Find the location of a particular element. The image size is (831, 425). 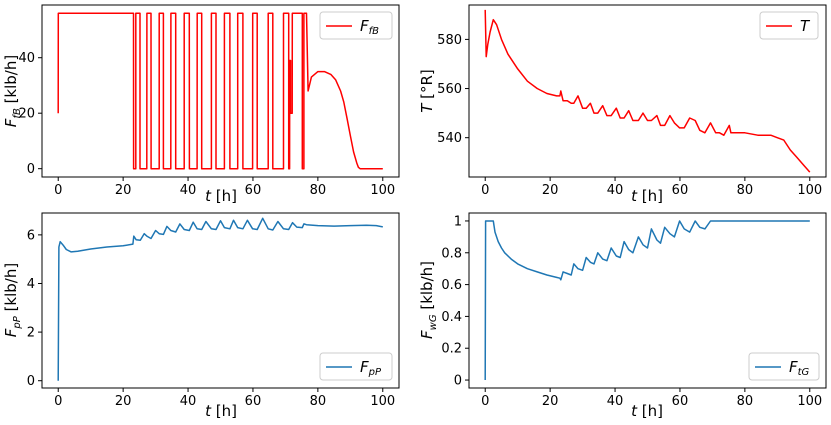

y-axis-unit: [°R] is located at coordinates (427, 86).